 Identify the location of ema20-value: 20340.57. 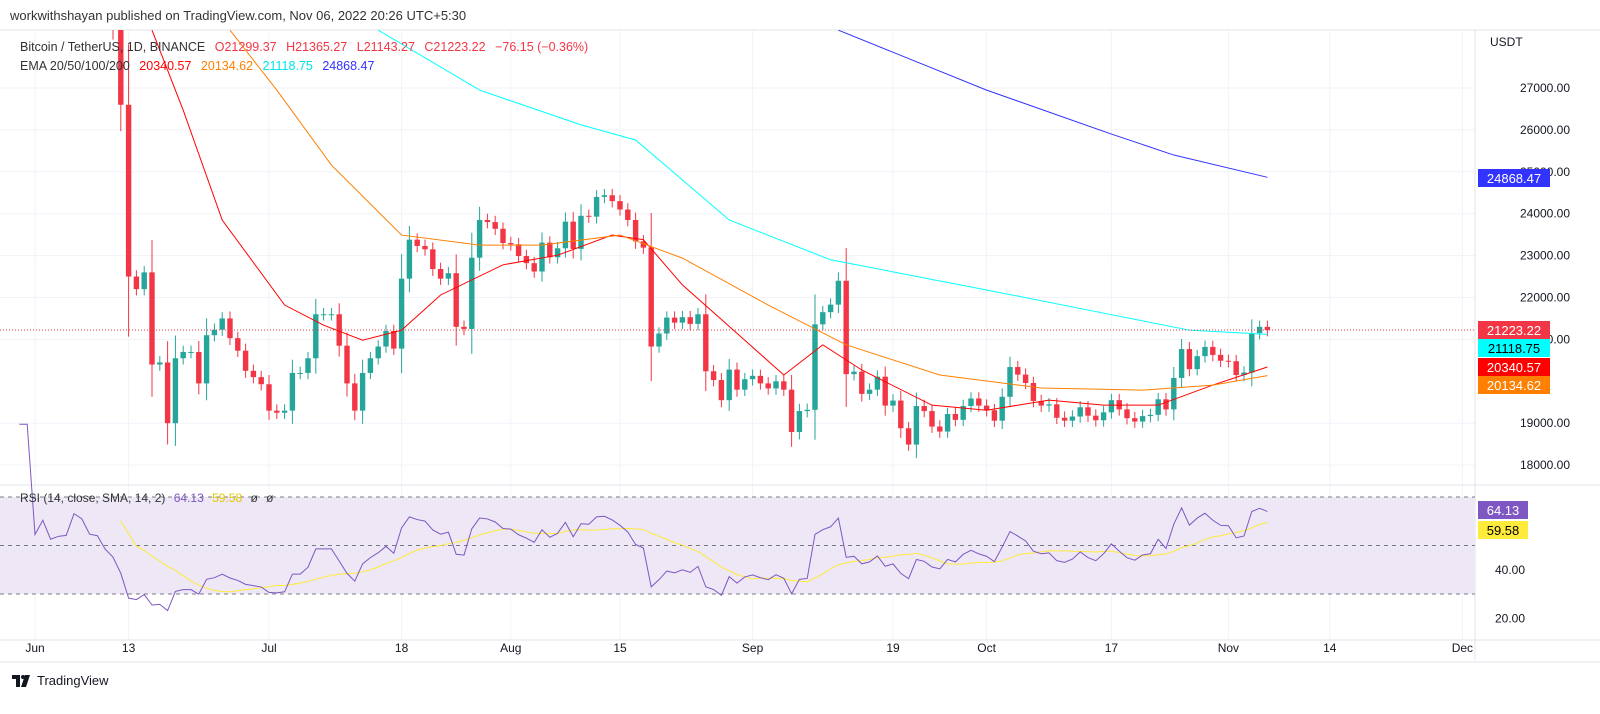
(165, 66).